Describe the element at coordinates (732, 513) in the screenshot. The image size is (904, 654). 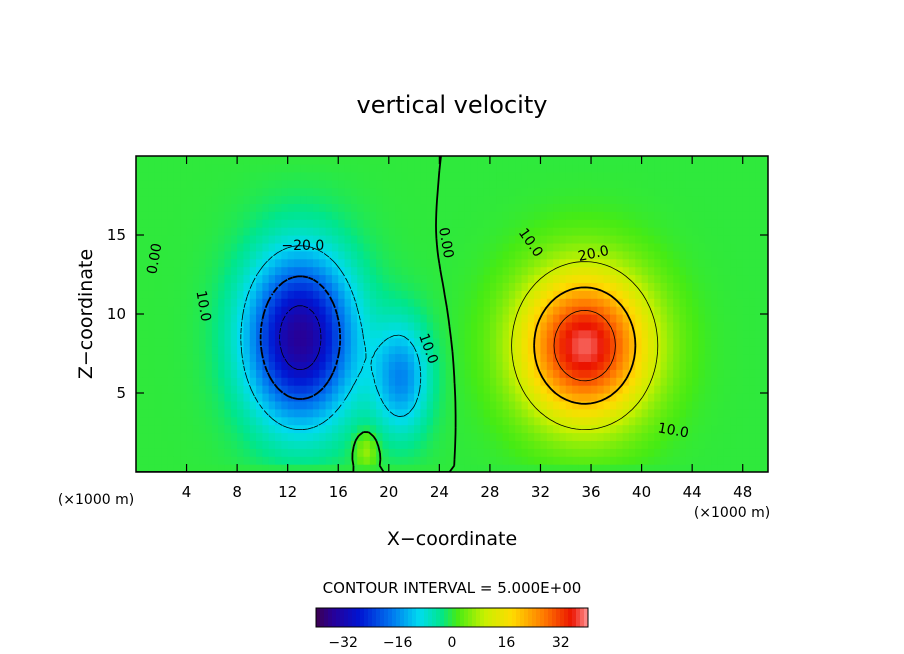
I see `x-axis-unit: (×1000 m)` at that location.